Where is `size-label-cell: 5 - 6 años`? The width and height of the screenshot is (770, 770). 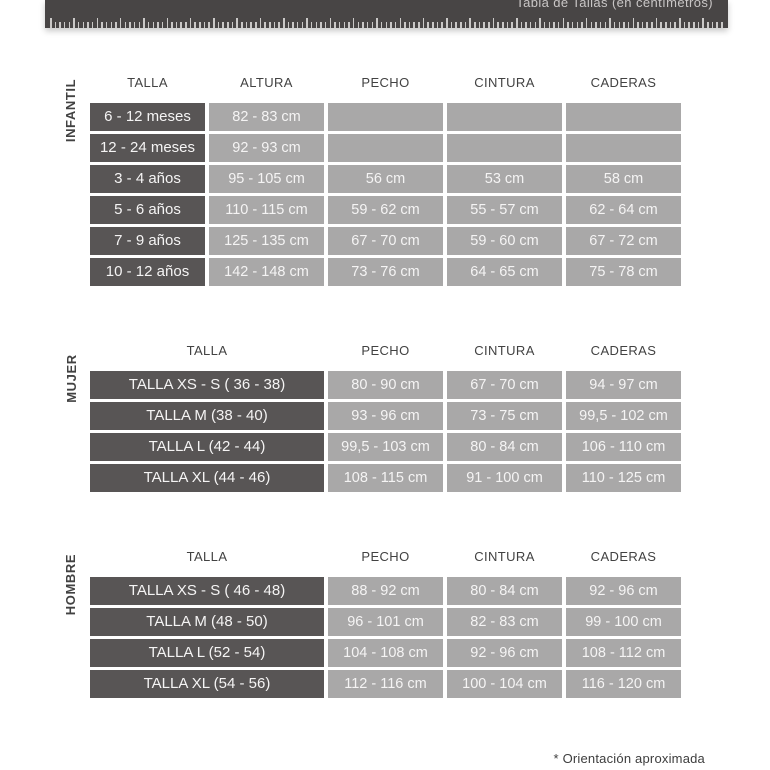 size-label-cell: 5 - 6 años is located at coordinates (147, 210).